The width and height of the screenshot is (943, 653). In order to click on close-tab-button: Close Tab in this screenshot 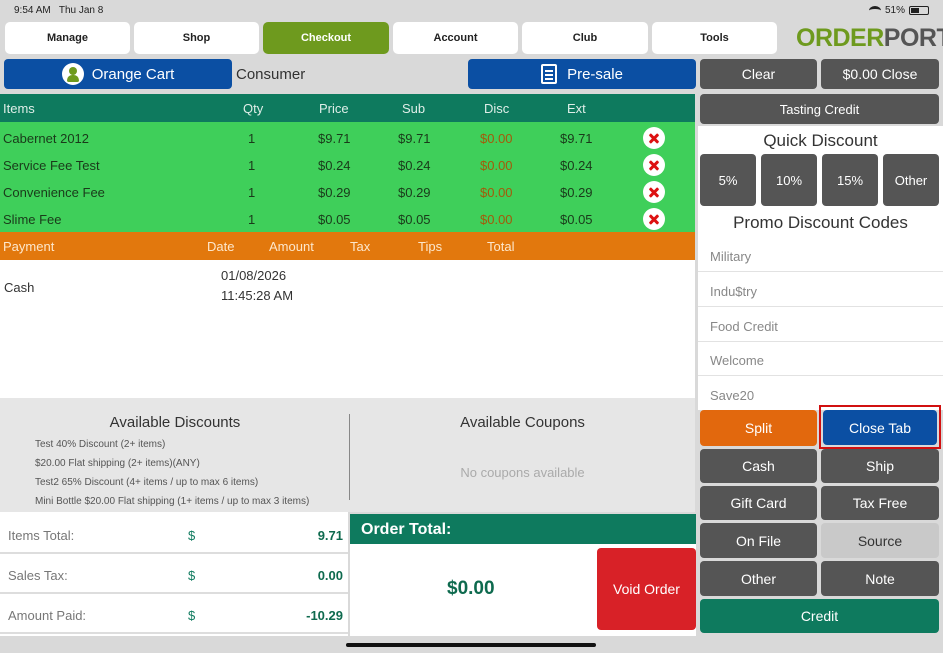, I will do `click(880, 427)`.